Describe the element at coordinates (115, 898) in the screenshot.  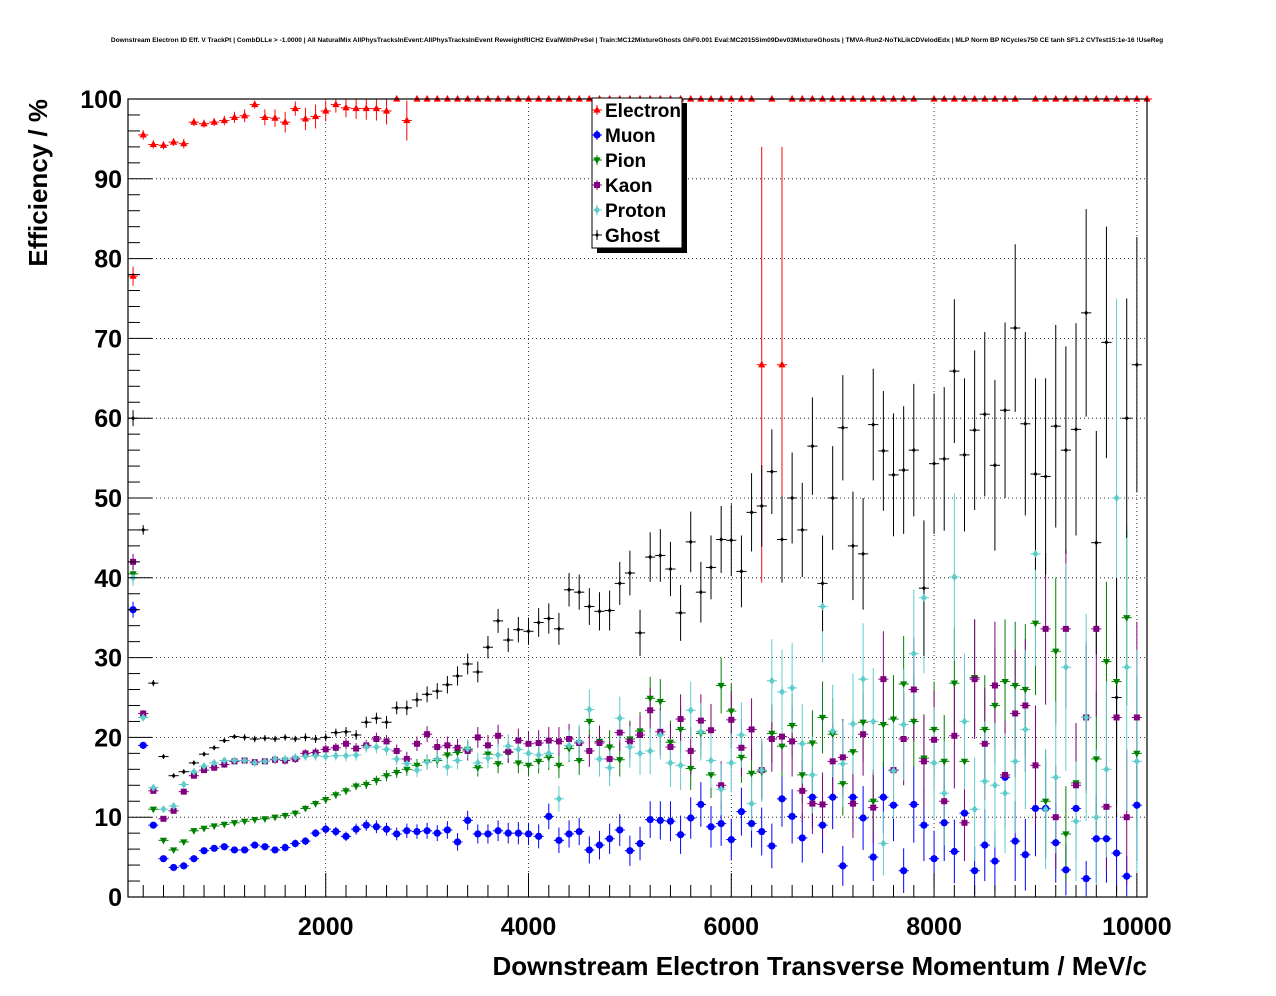
I see `y-tick-label: 0` at that location.